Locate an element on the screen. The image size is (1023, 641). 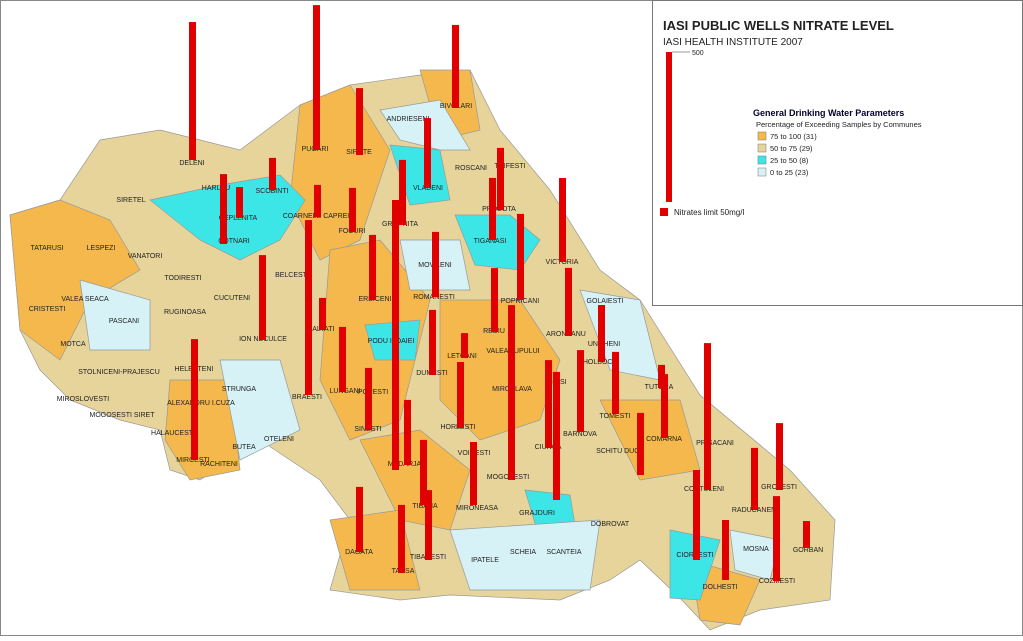
legend-label: Nitrates limit 50mg/l is located at coordinates (709, 212).